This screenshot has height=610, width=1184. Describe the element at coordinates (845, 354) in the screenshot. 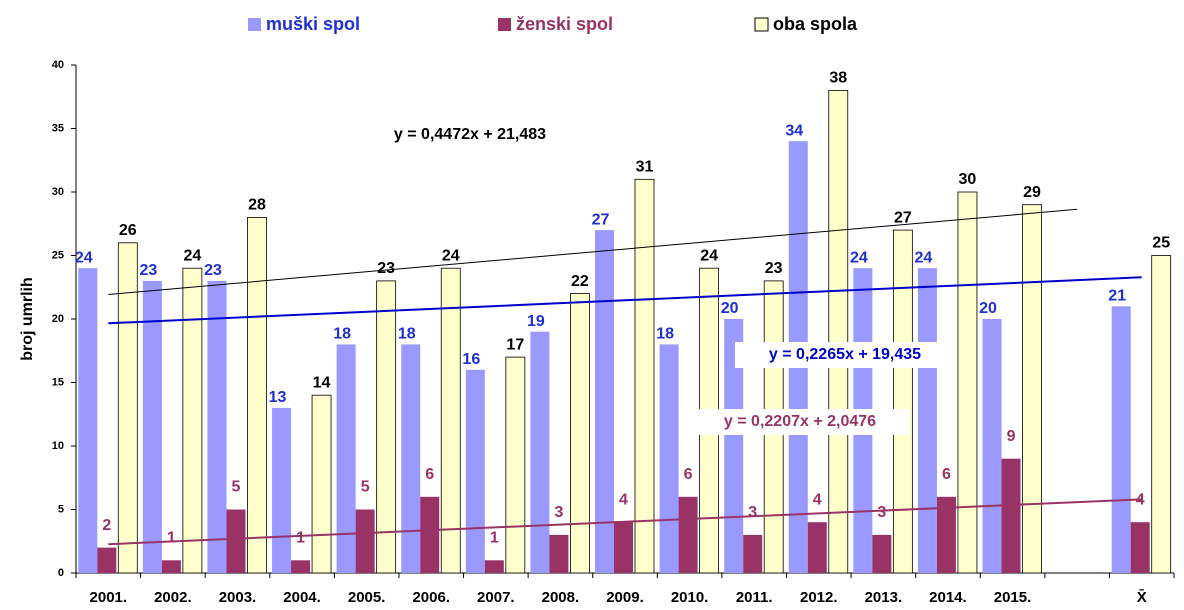

I see `equation-label: y = 0,2265x + 19,435` at that location.